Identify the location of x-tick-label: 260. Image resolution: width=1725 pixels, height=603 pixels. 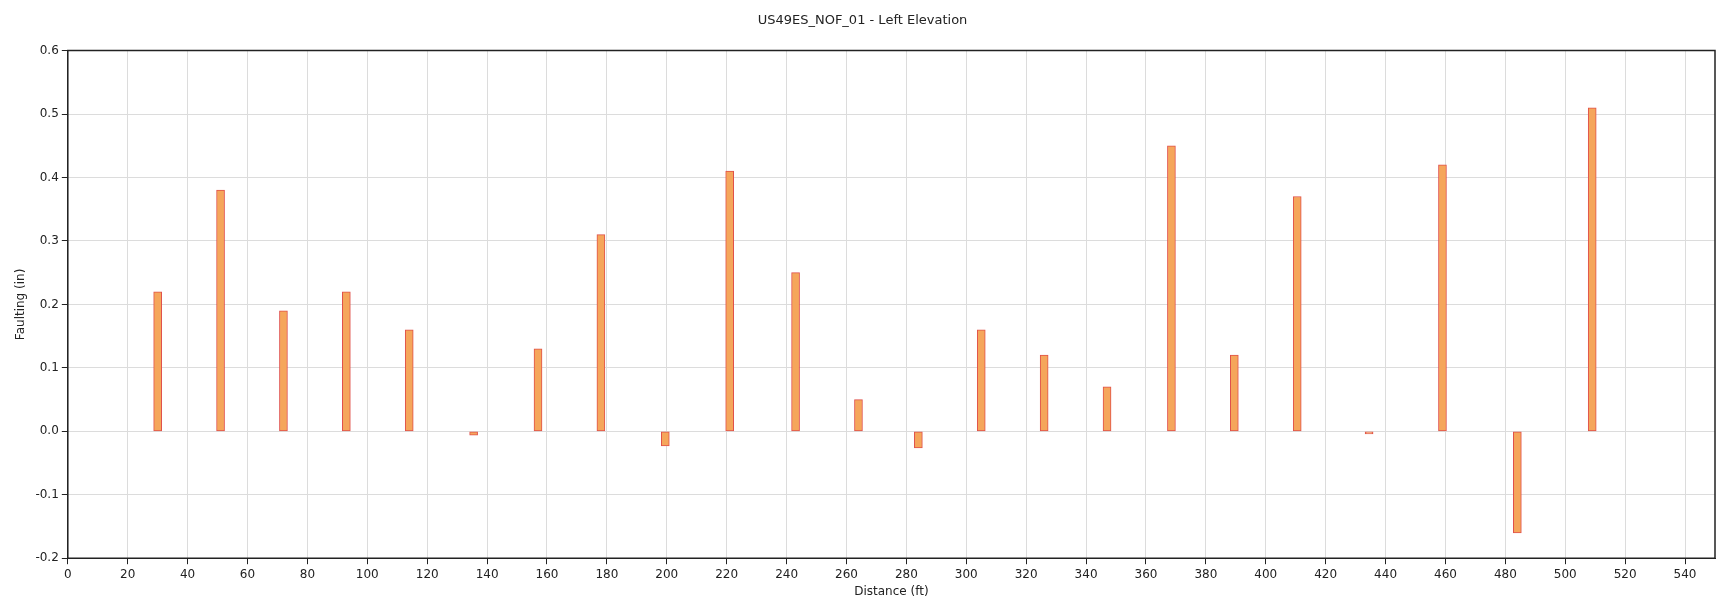
(846, 573).